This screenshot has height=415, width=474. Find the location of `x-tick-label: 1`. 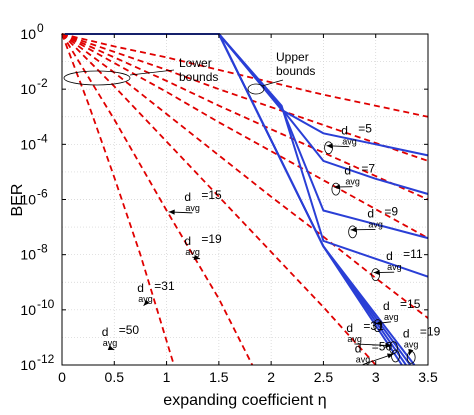

x-tick-label: 1 is located at coordinates (167, 377).